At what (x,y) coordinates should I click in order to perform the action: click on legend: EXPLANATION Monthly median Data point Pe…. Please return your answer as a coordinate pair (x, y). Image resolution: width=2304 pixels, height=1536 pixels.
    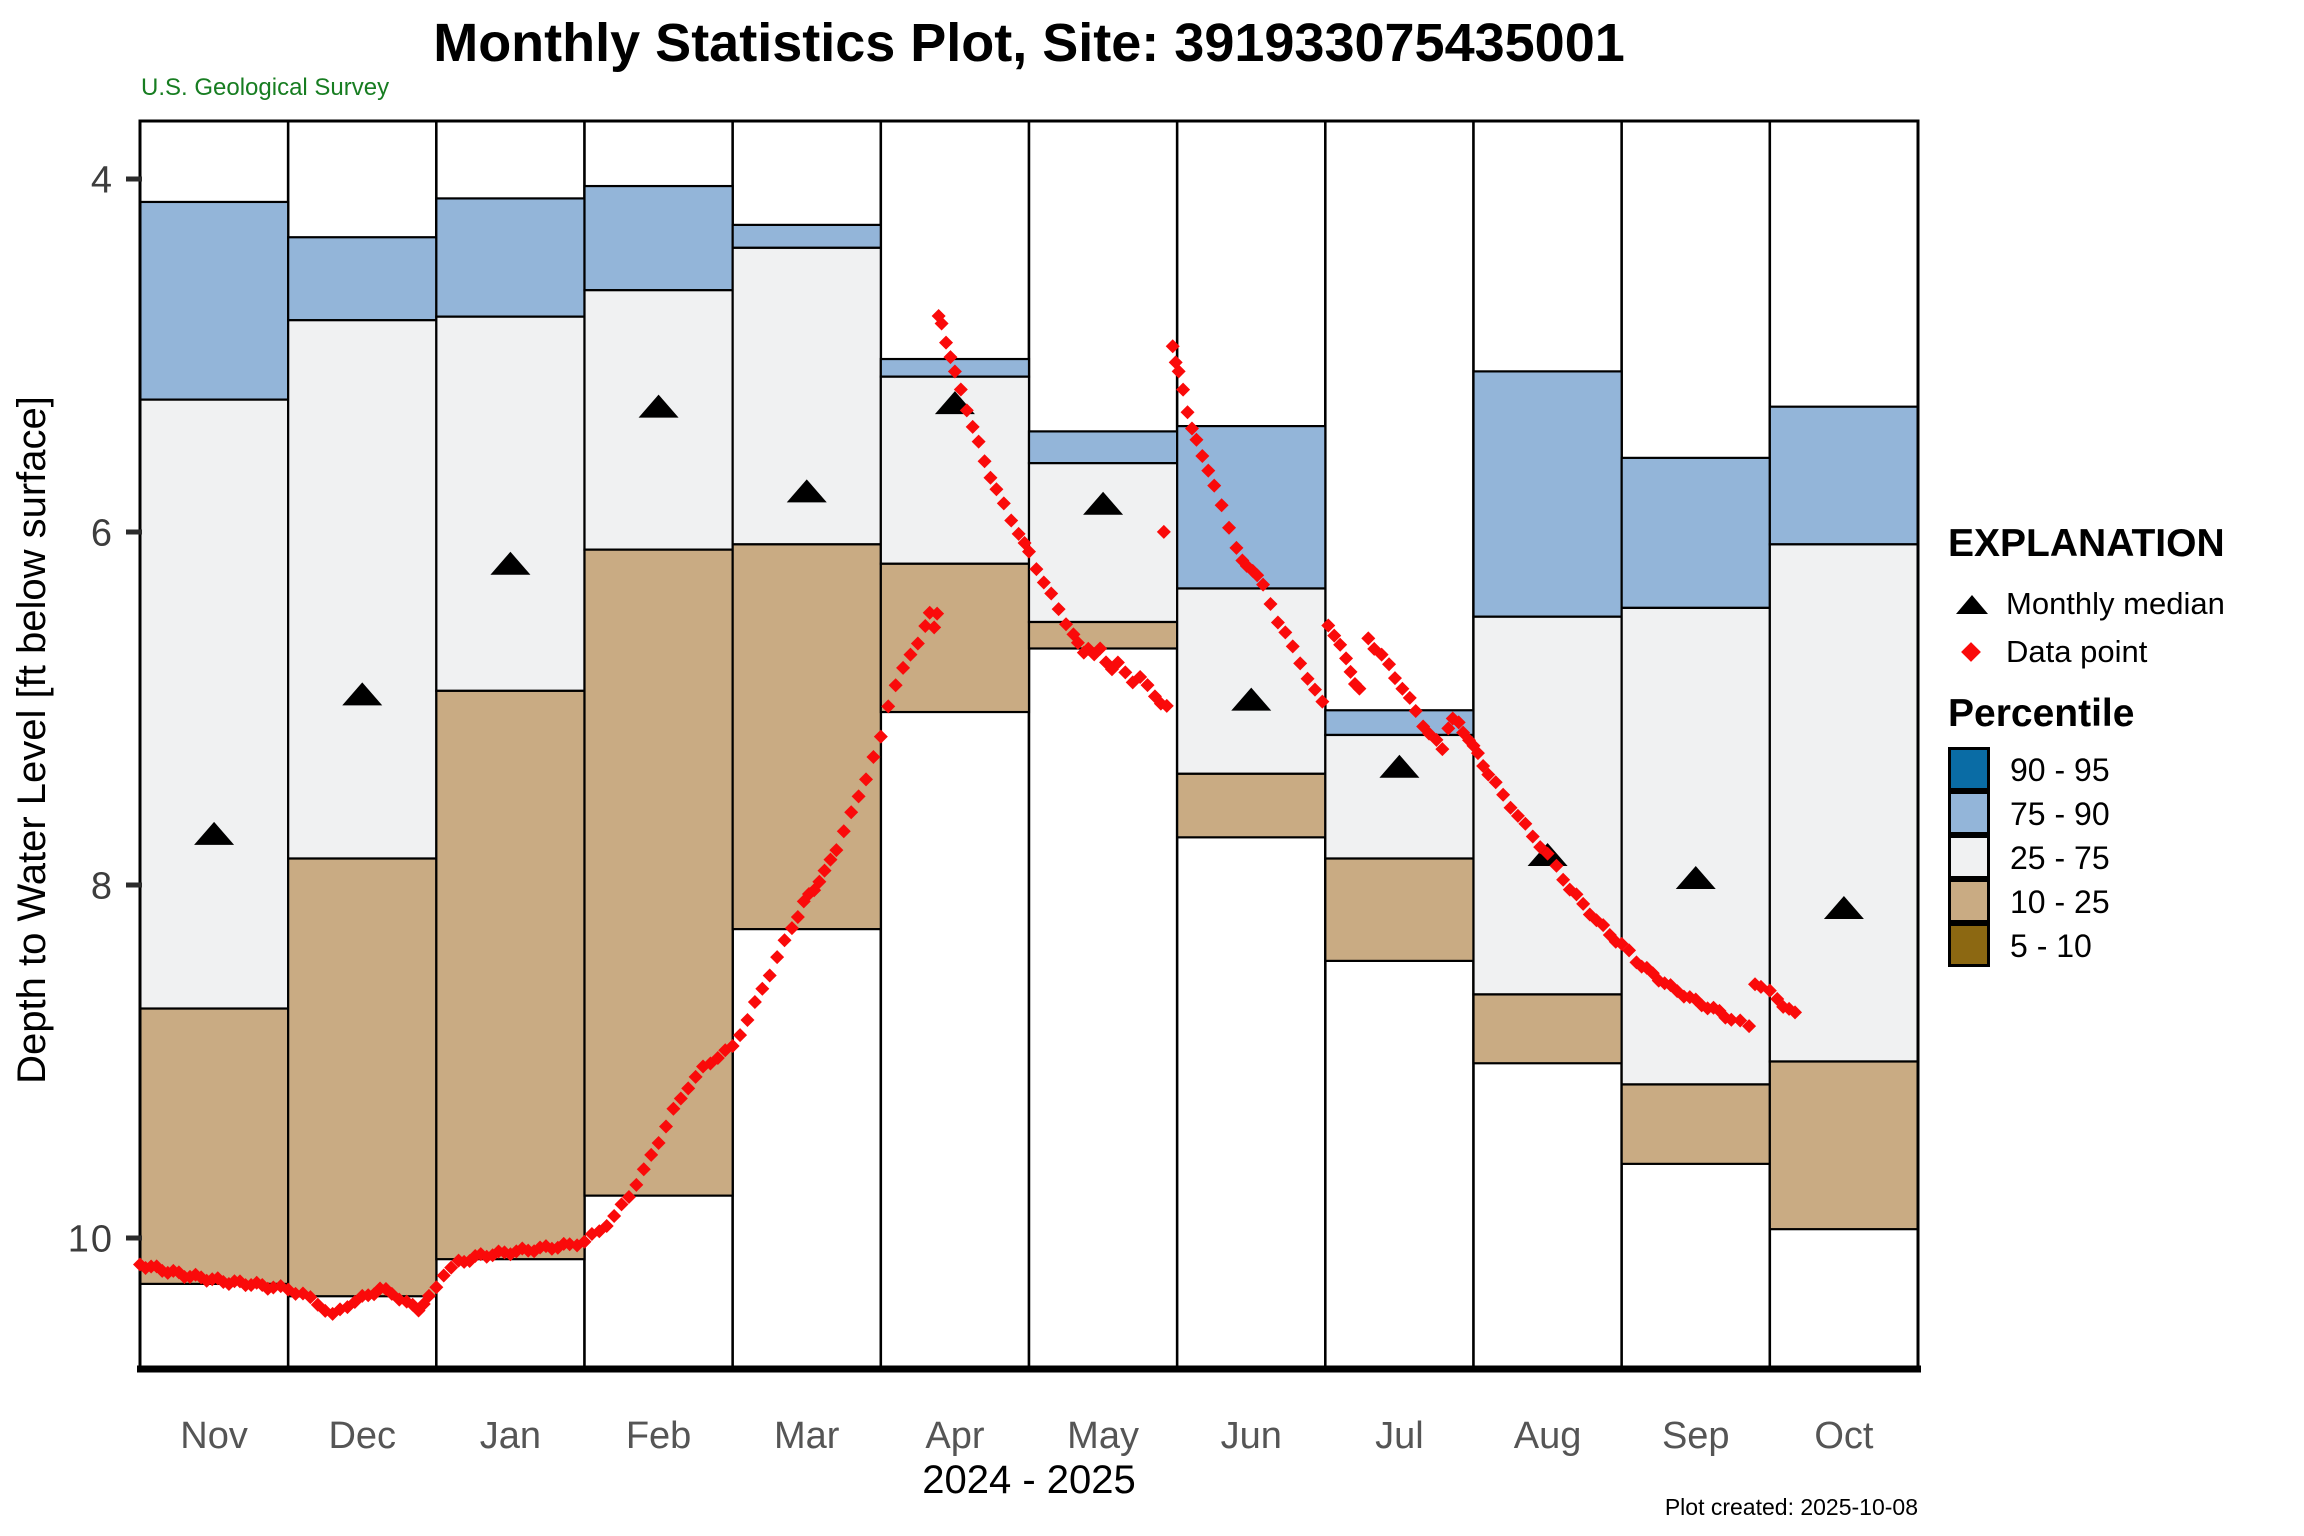
    Looking at the image, I should click on (2126, 745).